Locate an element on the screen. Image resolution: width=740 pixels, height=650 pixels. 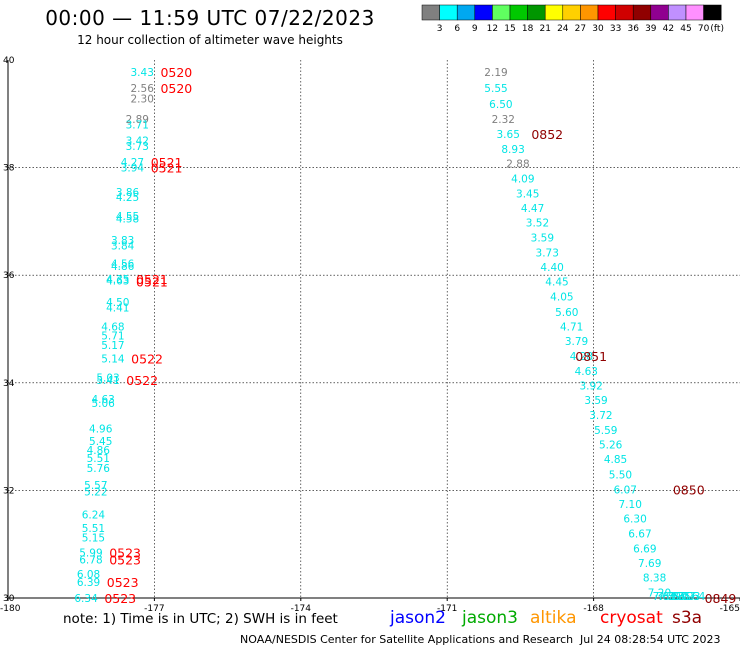
wave-height-value: 4.71 is located at coordinates (571, 327).